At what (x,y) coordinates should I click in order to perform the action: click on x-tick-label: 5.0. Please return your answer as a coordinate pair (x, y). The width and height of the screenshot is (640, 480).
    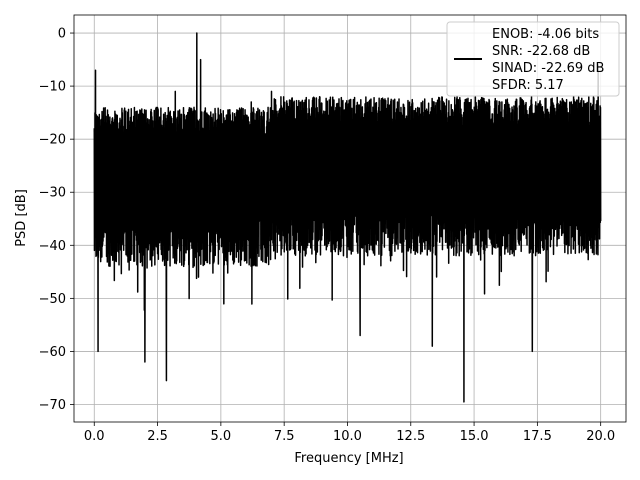
    Looking at the image, I should click on (221, 436).